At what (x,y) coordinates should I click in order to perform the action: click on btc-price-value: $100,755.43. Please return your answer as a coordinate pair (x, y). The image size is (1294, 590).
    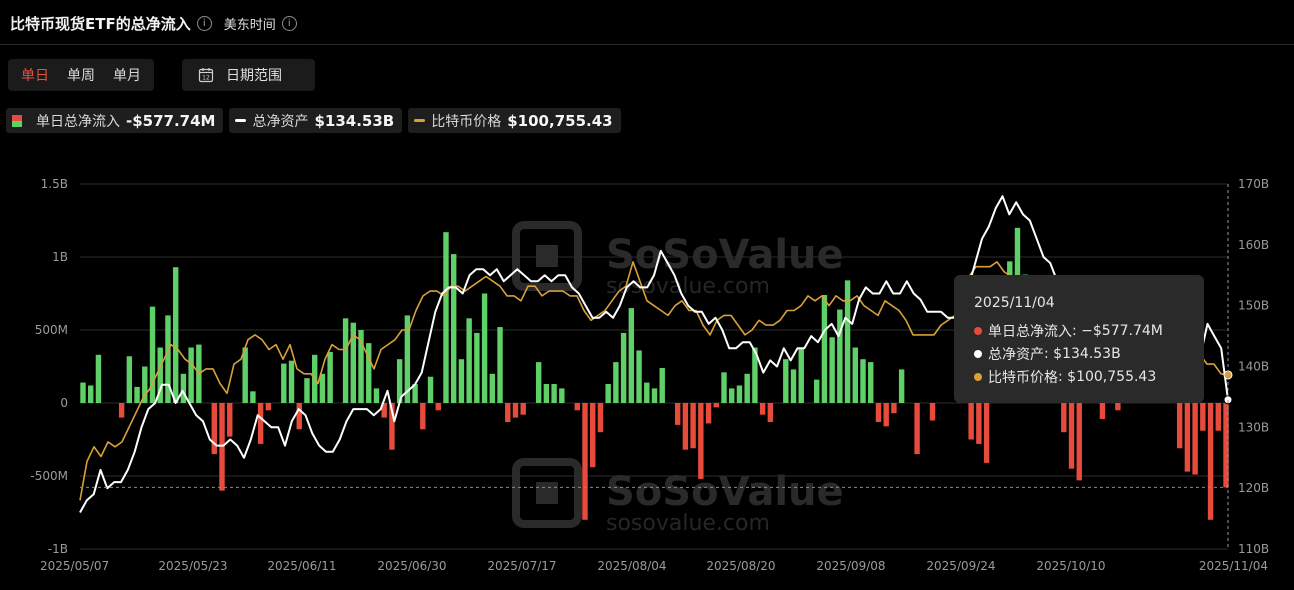
    Looking at the image, I should click on (560, 120).